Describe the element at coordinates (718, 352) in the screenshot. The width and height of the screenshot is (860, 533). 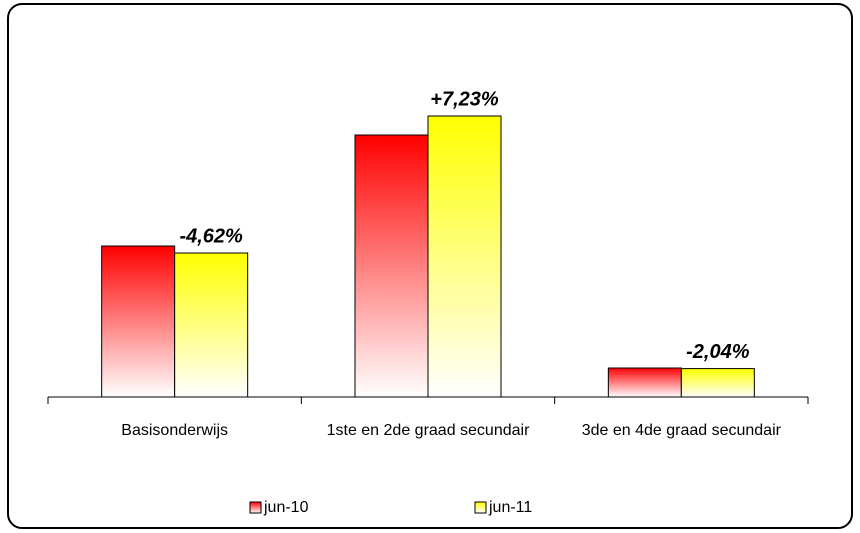
I see `annotation: -2,04%` at that location.